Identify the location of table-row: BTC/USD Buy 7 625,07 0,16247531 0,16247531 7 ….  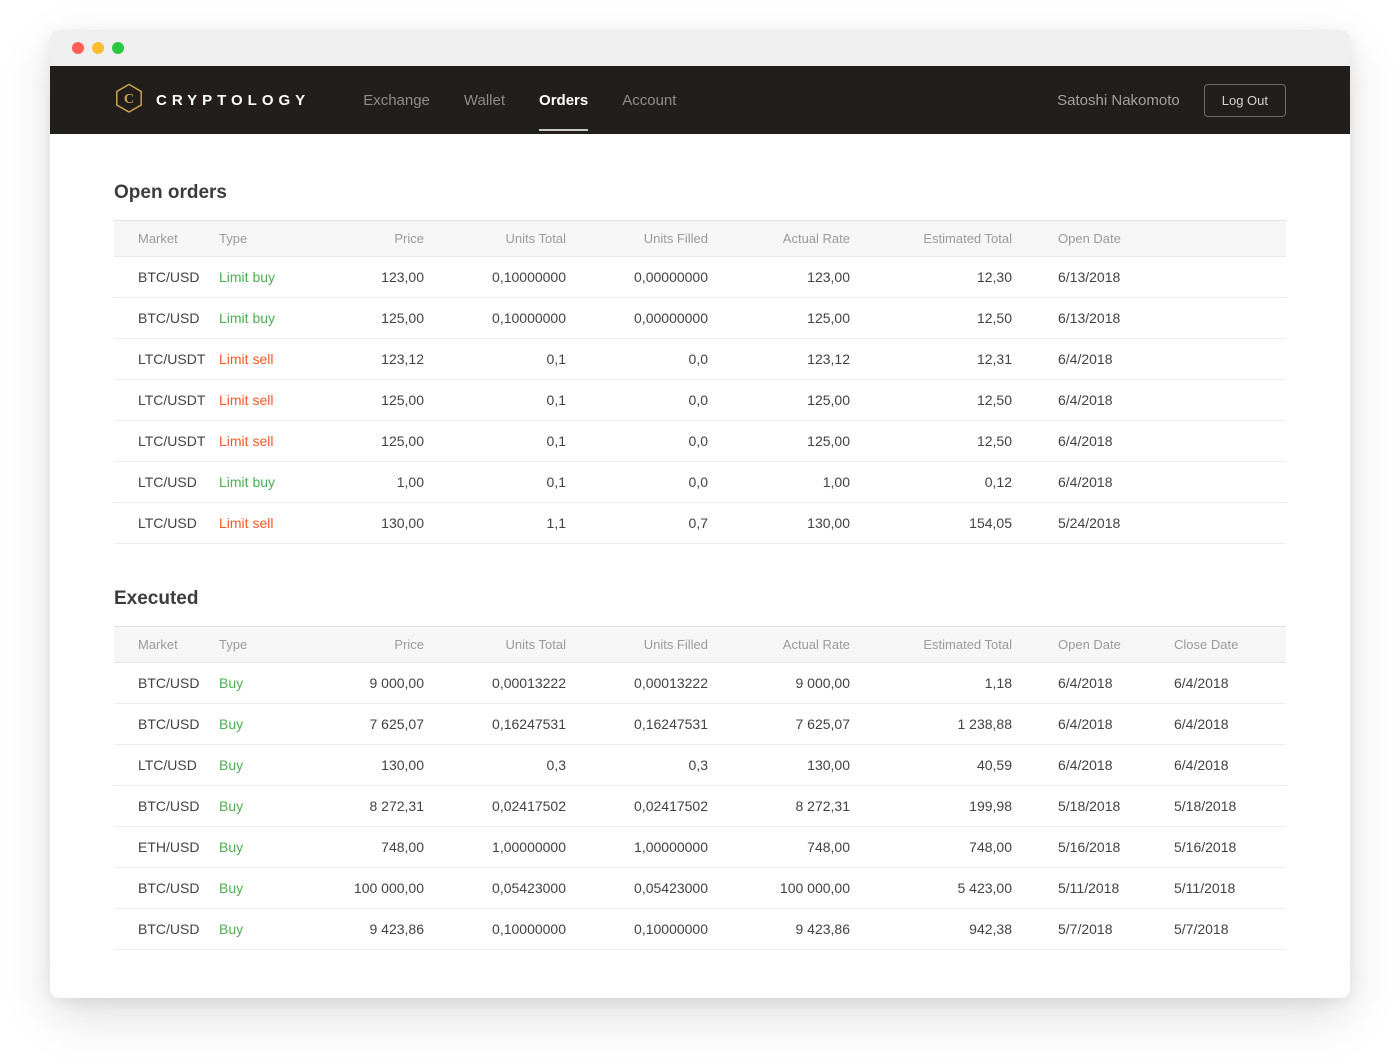
(700, 724).